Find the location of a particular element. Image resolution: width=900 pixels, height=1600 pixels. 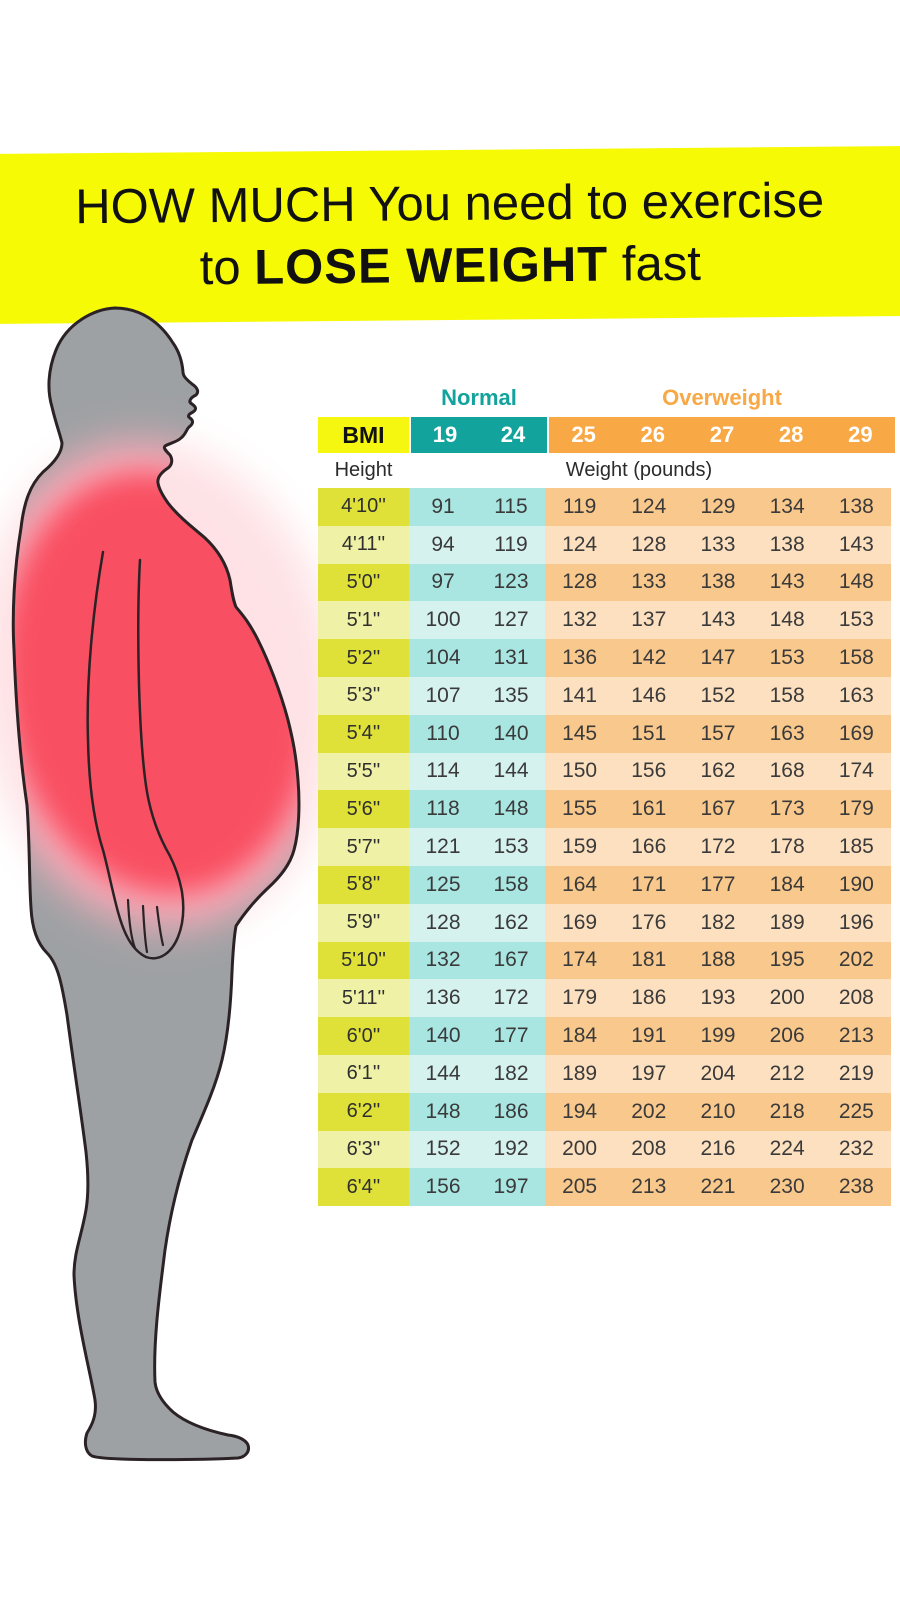

weight-cell: 146 is located at coordinates (649, 695).